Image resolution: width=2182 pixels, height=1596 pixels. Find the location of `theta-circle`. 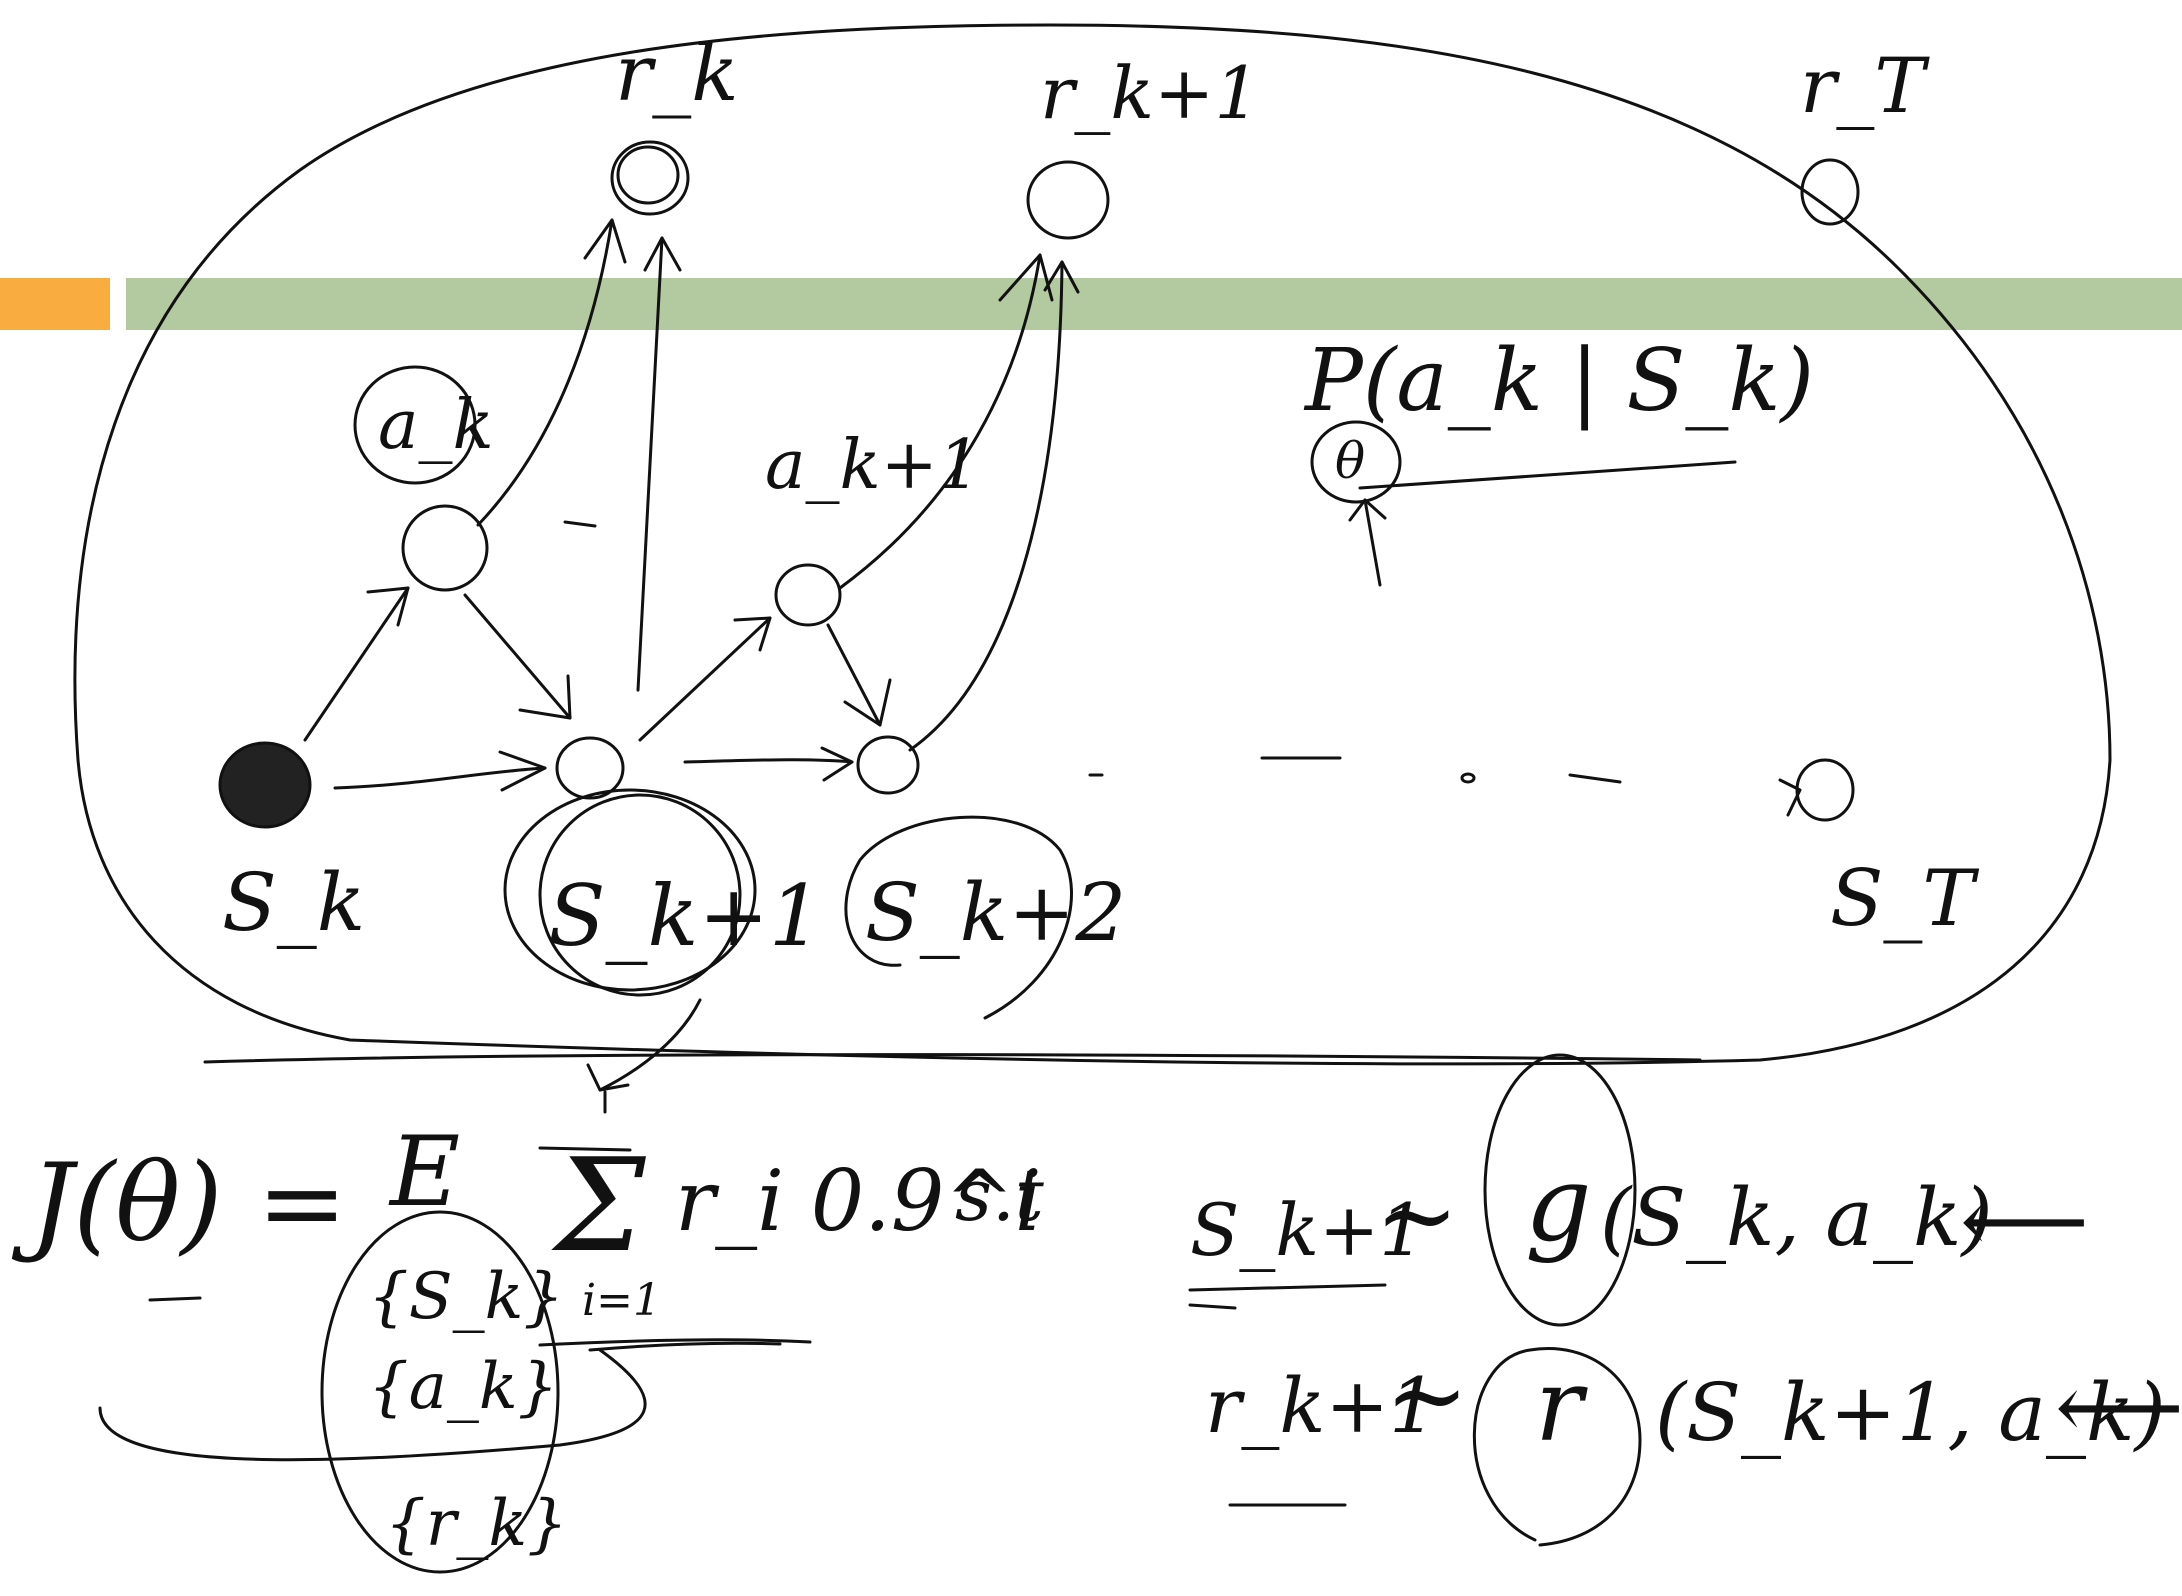

theta-circle is located at coordinates (1356, 462).